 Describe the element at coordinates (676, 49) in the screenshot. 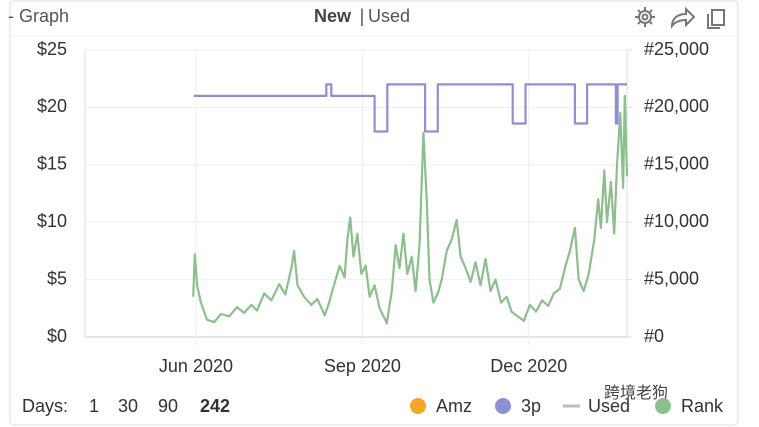

I see `y2-tick-label: #25,000` at that location.